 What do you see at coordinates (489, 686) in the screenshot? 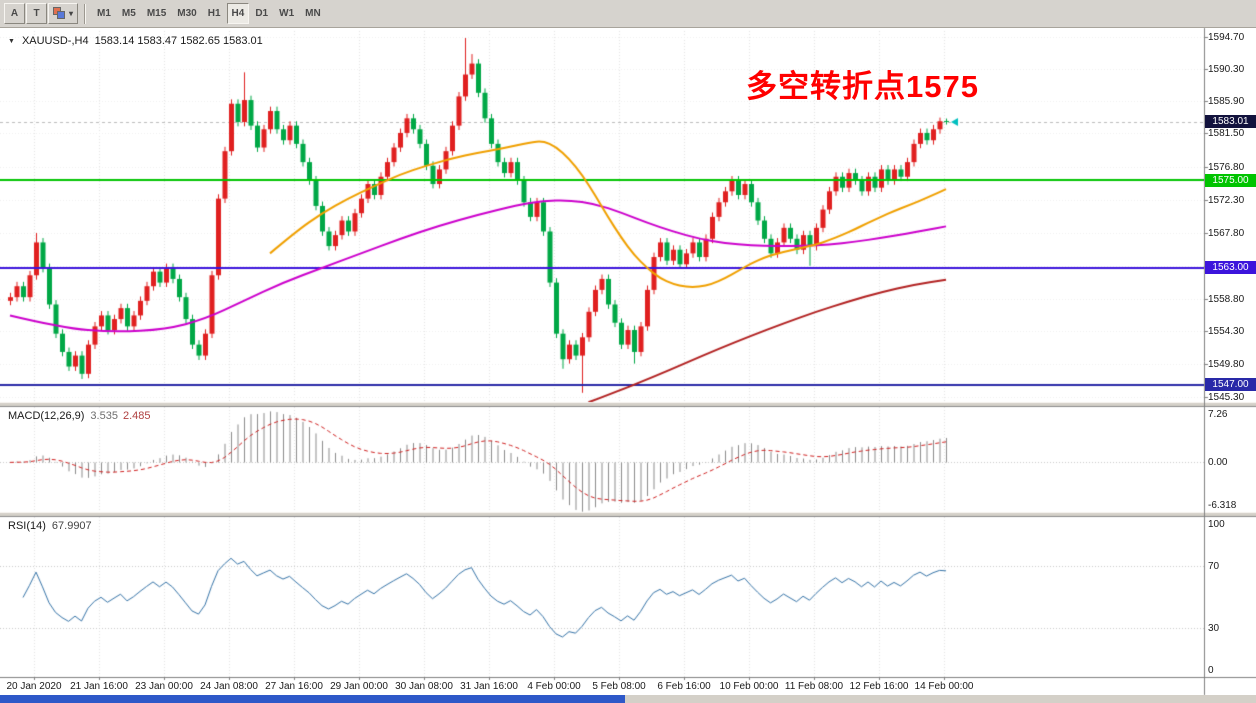
I see `time-axis-label: 31 Jan 16:00` at bounding box center [489, 686].